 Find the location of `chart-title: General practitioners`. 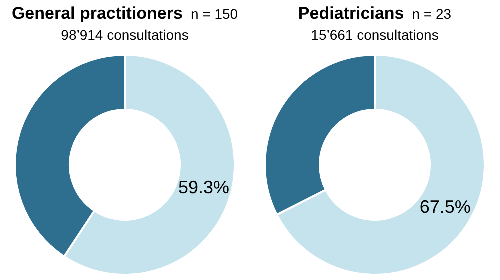

chart-title: General practitioners is located at coordinates (97, 13).